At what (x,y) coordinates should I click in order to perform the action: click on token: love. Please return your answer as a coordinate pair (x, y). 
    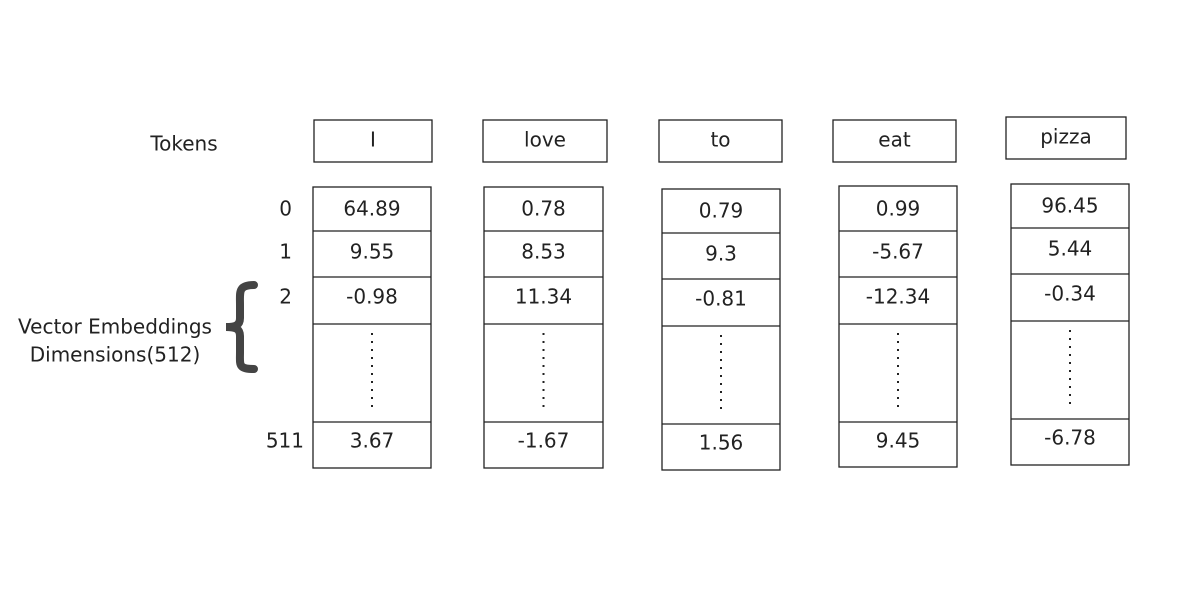
    Looking at the image, I should click on (545, 140).